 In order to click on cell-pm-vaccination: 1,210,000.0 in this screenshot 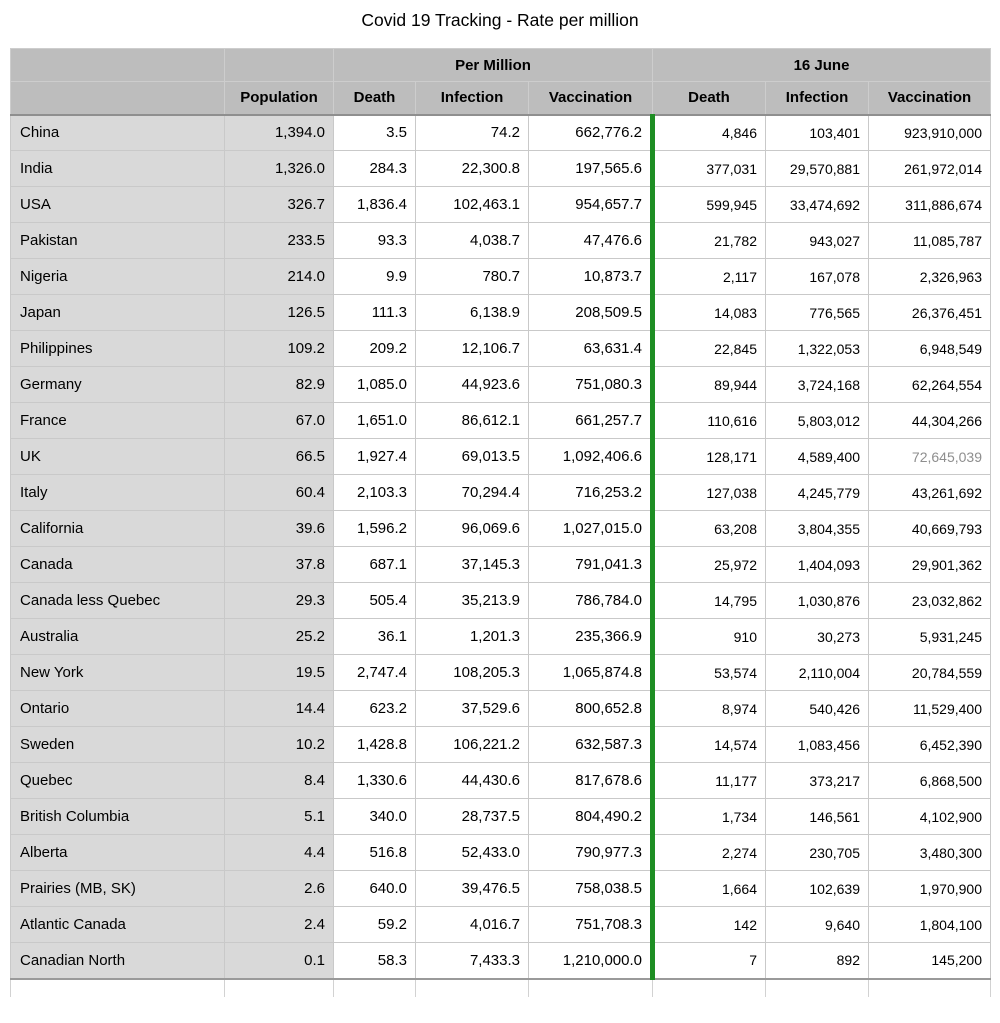, I will do `click(590, 960)`.